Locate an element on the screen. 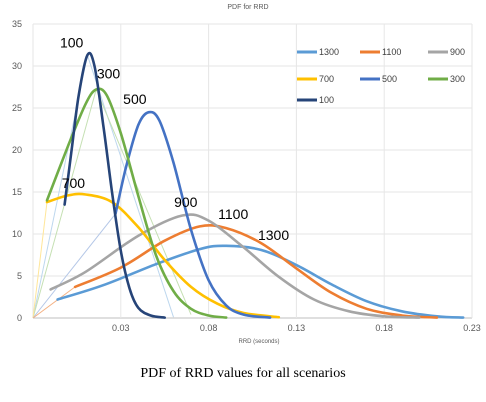 The height and width of the screenshot is (402, 486). chart-legend: 1300 1100 900 700 500 300 100 is located at coordinates (381, 76).